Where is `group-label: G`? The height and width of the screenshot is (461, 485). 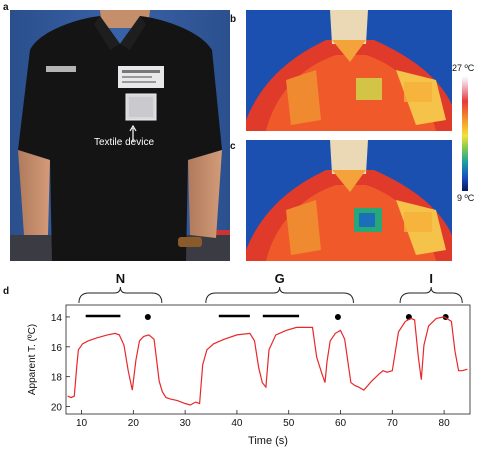 group-label: G is located at coordinates (280, 278).